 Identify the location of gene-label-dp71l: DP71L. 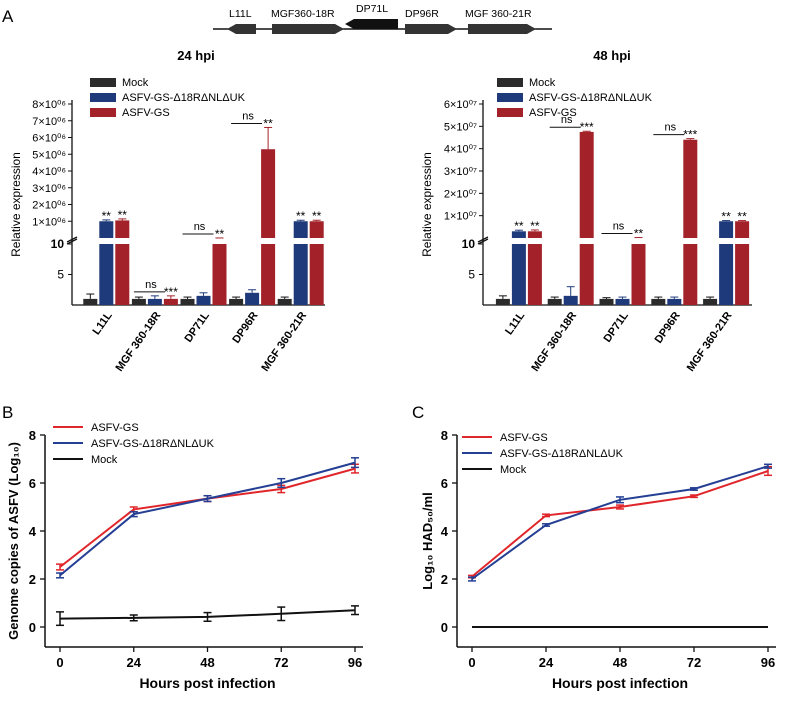
(372, 9).